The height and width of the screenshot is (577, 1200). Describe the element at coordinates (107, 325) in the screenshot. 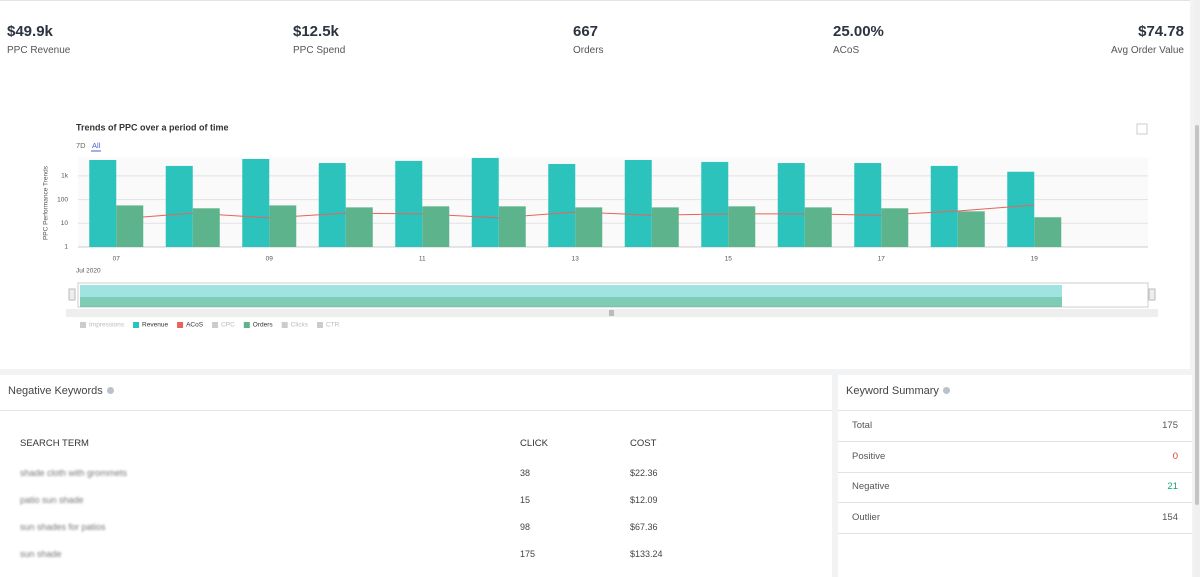

I see `legend-label: Impressions` at that location.